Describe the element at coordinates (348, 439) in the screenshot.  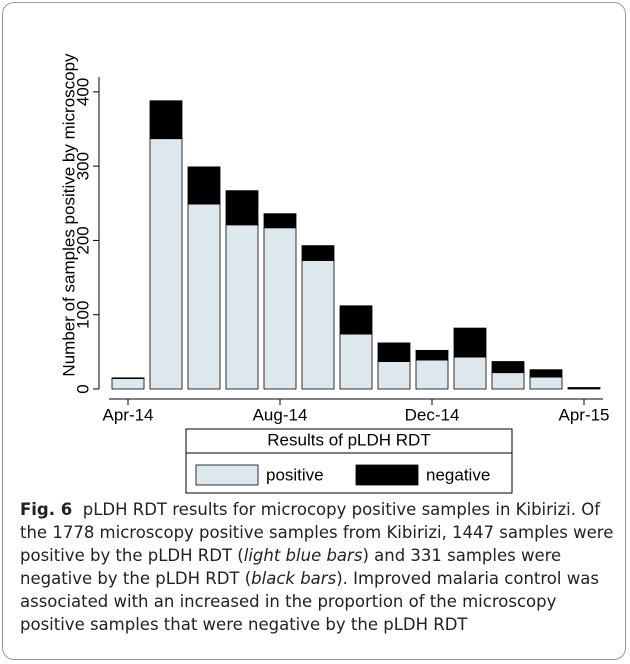
I see `legend-title: Results of pLDH RDT` at that location.